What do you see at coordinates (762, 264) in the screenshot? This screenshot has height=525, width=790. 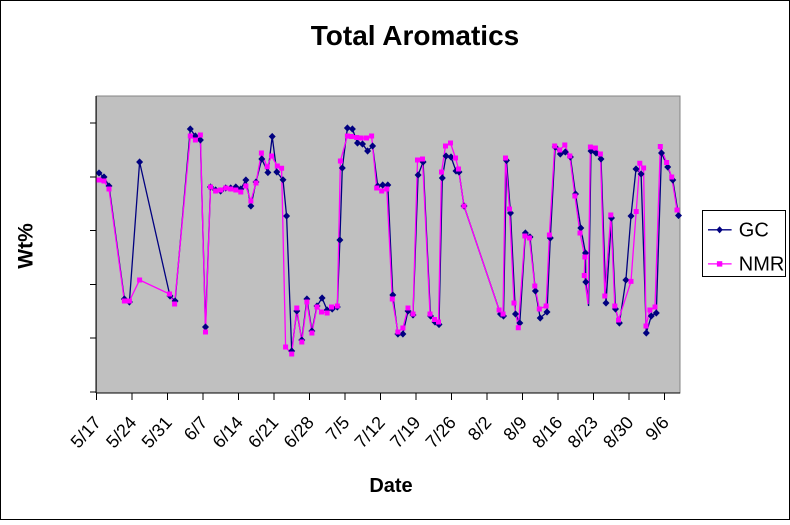 I see `svg-text: NMR` at bounding box center [762, 264].